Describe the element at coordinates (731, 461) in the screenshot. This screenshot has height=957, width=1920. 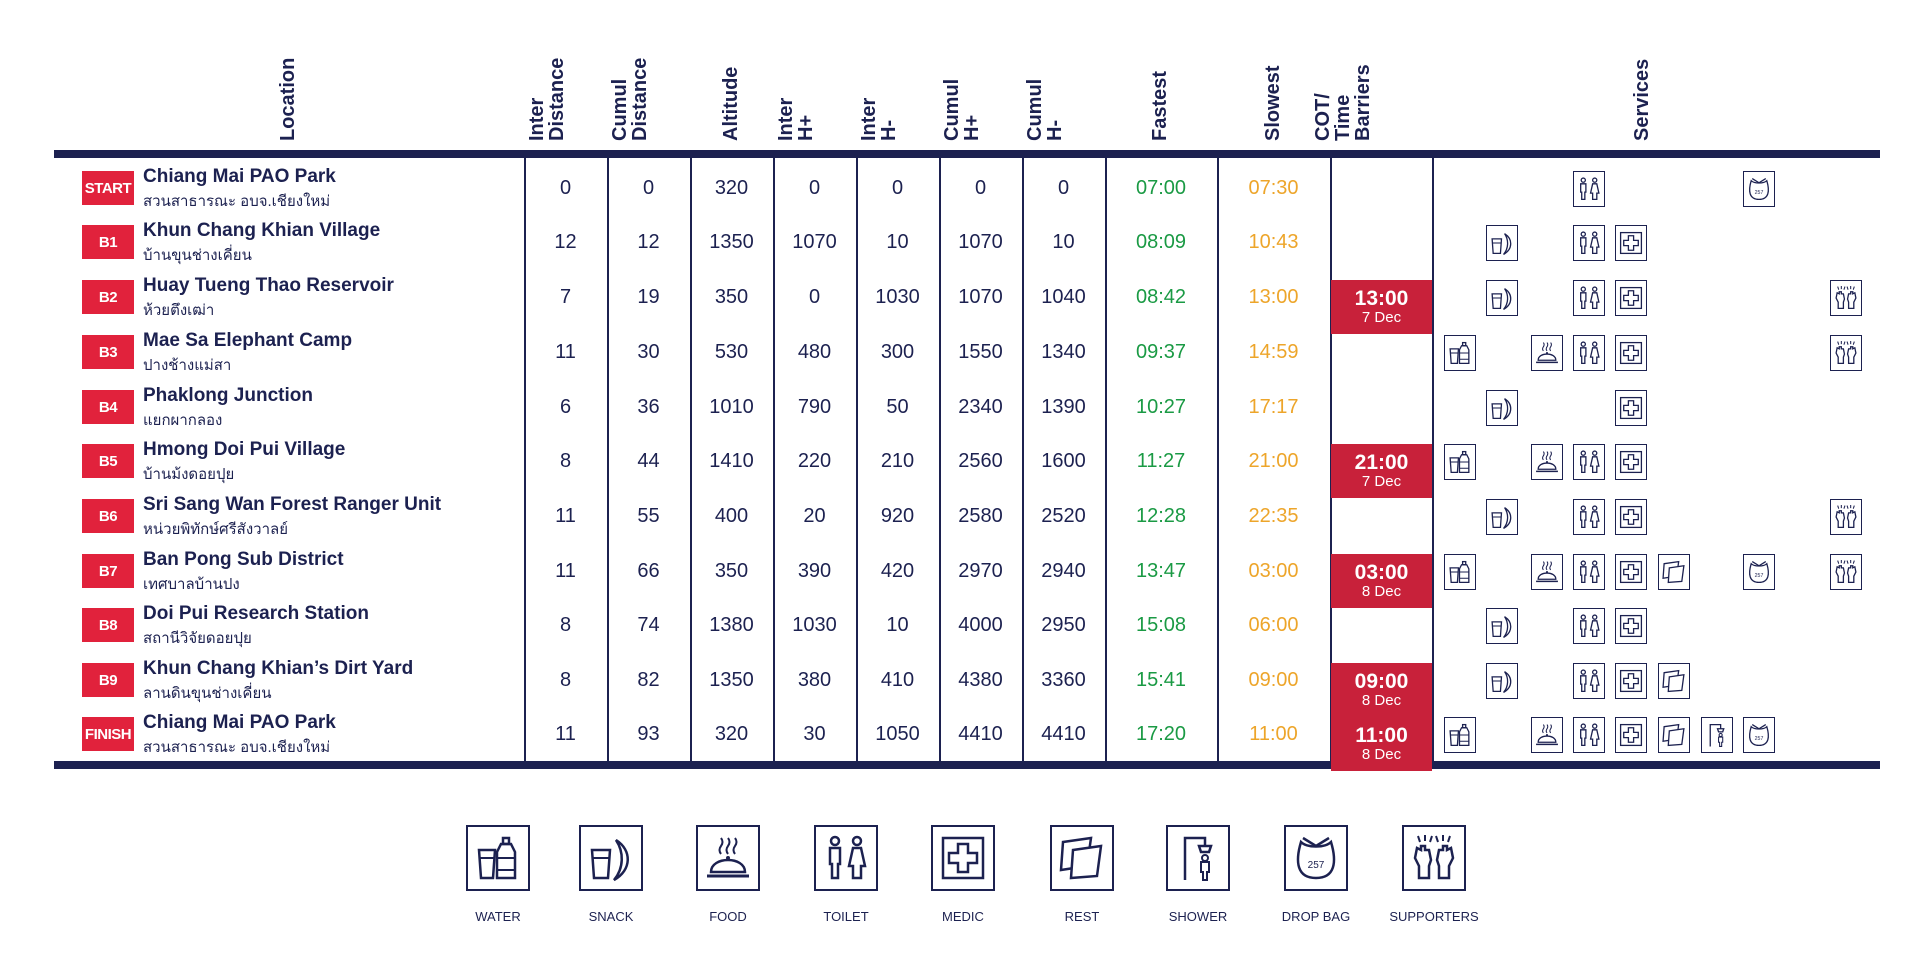
I see `cell-altitude: 1410` at that location.